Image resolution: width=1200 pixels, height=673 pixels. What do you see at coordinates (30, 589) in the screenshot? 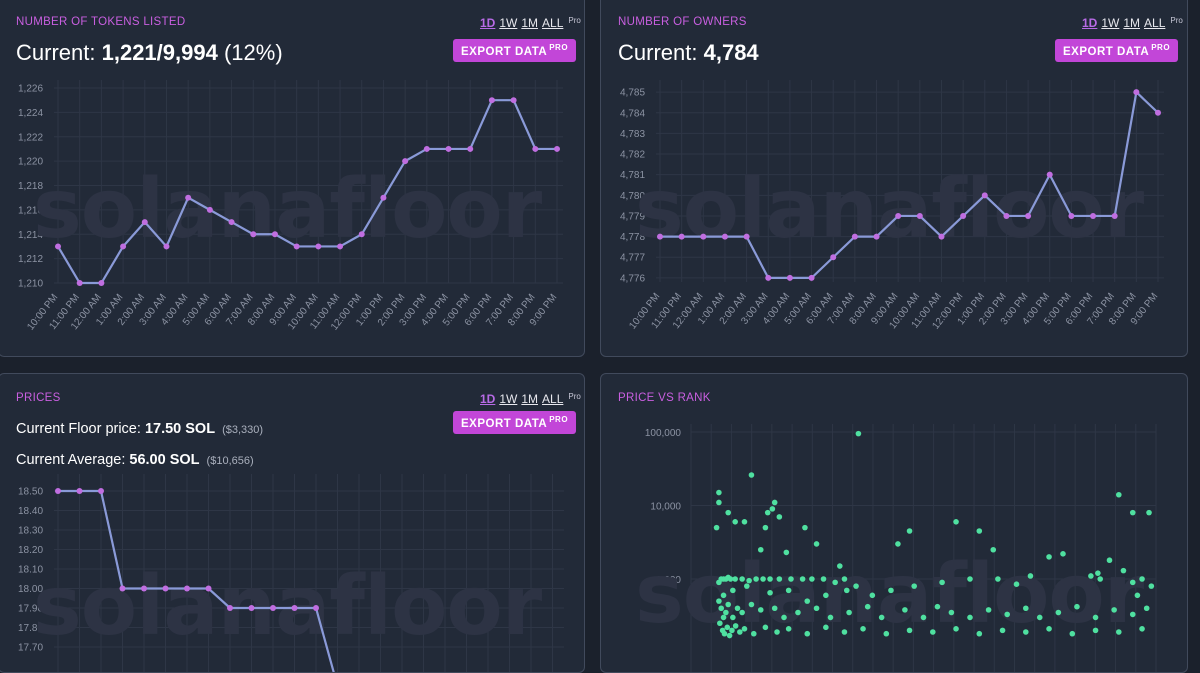
I see `y-tick-label: 18.00` at bounding box center [30, 589].